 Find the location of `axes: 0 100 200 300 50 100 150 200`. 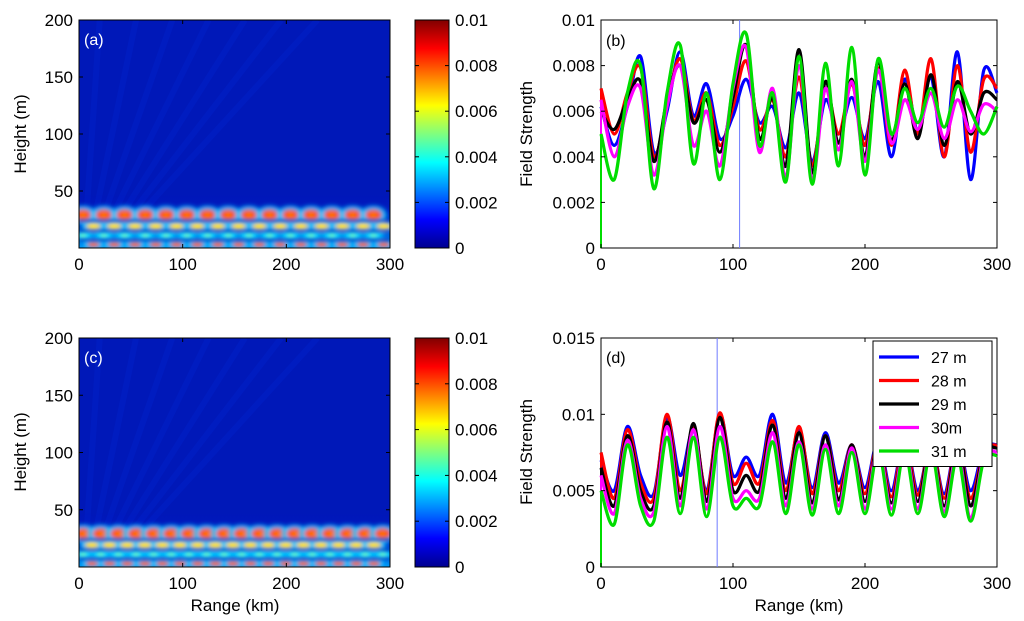

axes: 0 100 200 300 50 100 150 200 is located at coordinates (225, 461).